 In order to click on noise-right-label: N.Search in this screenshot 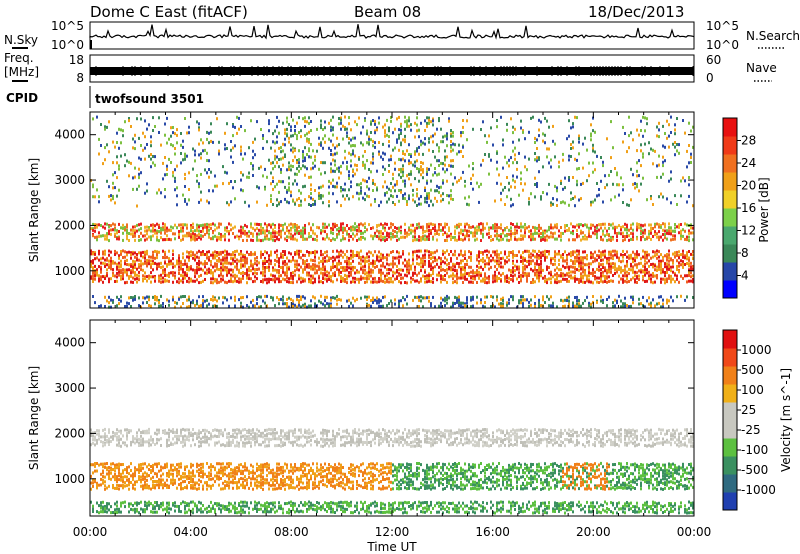, I will do `click(773, 36)`.